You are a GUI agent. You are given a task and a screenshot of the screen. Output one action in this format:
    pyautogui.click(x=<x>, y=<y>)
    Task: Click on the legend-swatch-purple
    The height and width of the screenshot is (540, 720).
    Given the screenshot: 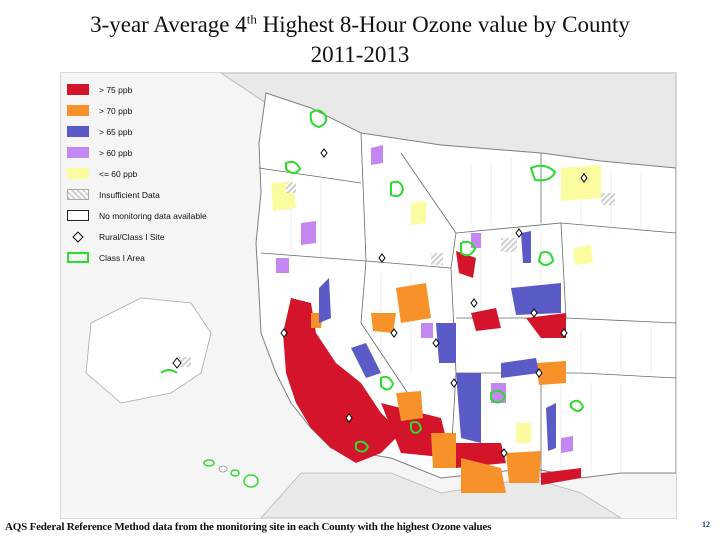 What is the action you would take?
    pyautogui.click(x=78, y=152)
    